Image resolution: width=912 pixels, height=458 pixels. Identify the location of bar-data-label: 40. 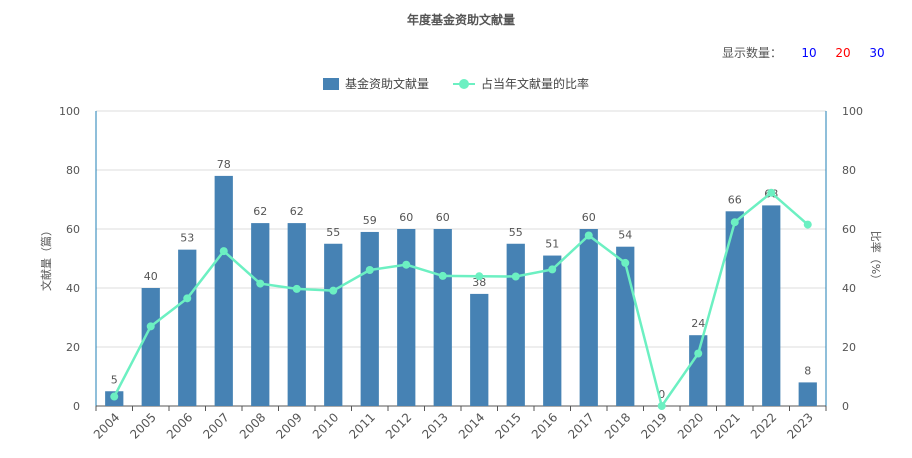
(151, 276).